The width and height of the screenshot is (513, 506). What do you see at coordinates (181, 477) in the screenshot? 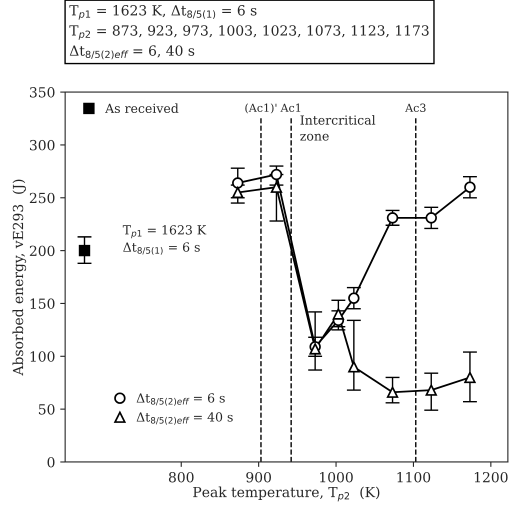
I see `x-tick-label: 800` at bounding box center [181, 477].